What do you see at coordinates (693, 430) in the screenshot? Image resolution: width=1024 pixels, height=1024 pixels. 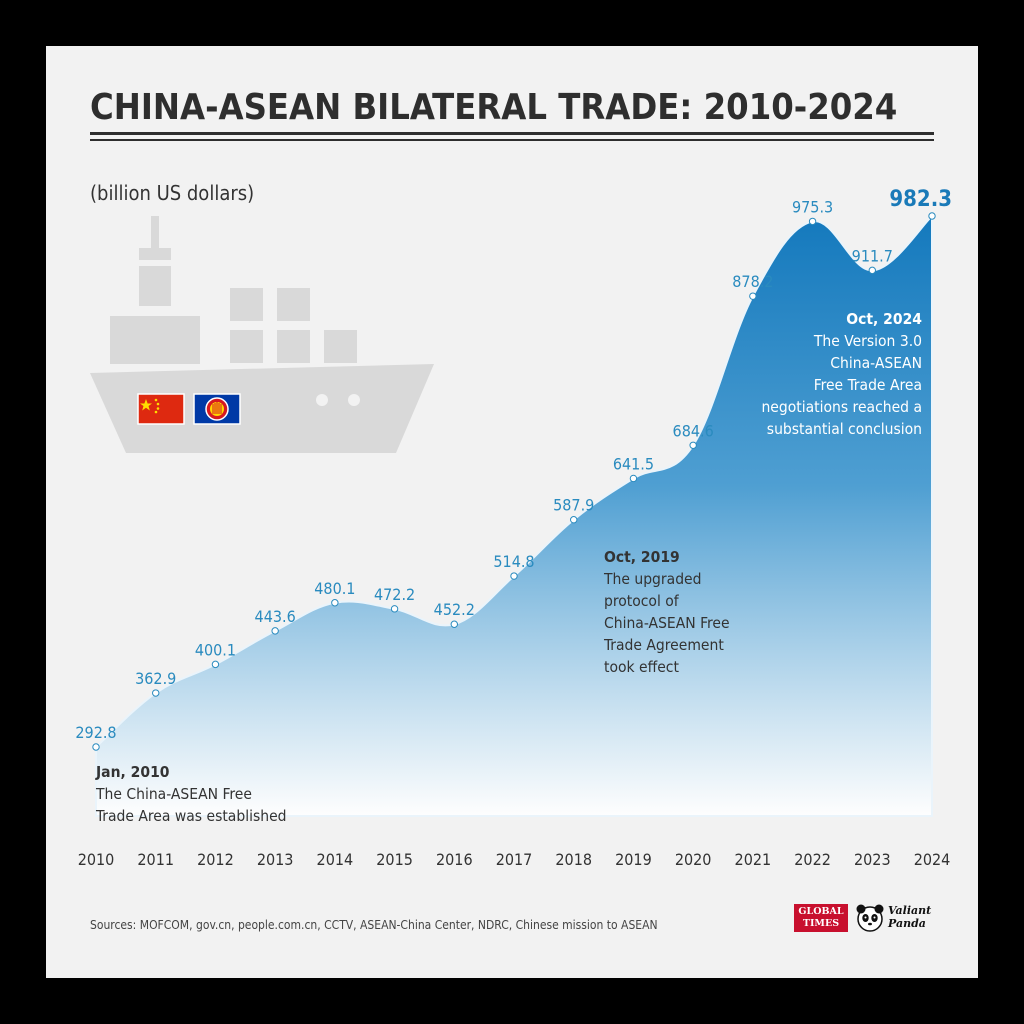 I see `value-label: 684.6` at bounding box center [693, 430].